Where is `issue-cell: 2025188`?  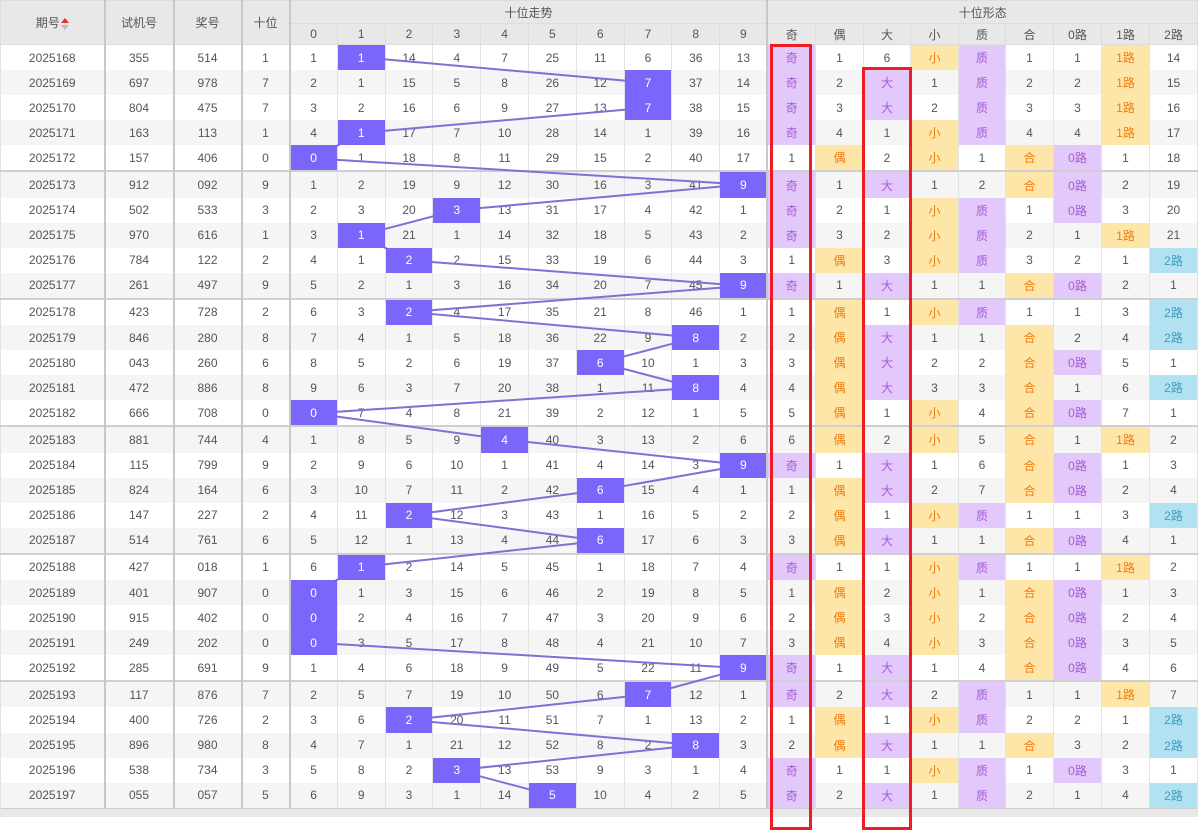 issue-cell: 2025188 is located at coordinates (53, 566).